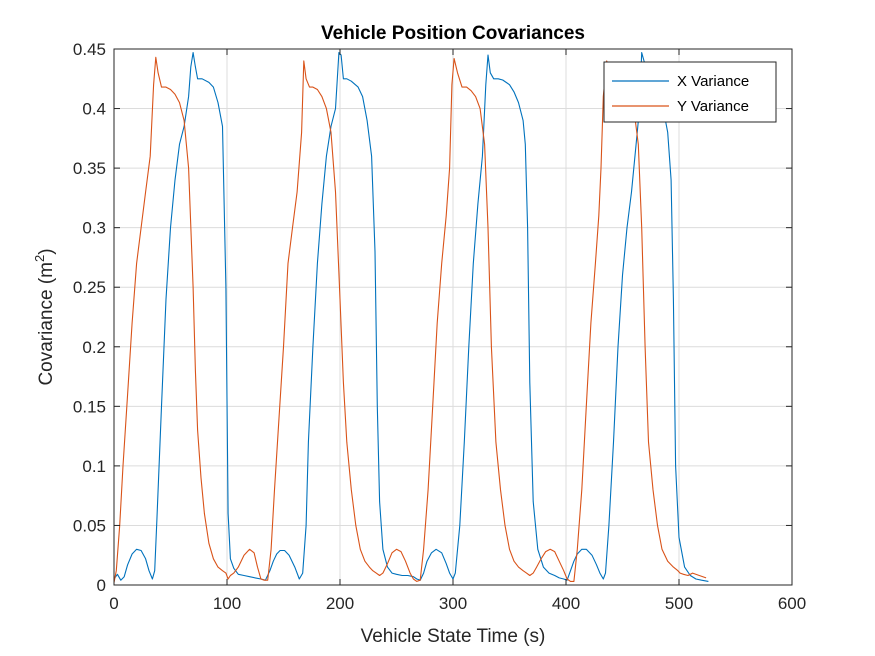 This screenshot has width=875, height=656. I want to click on y-axis-label-end: ), so click(46, 251).